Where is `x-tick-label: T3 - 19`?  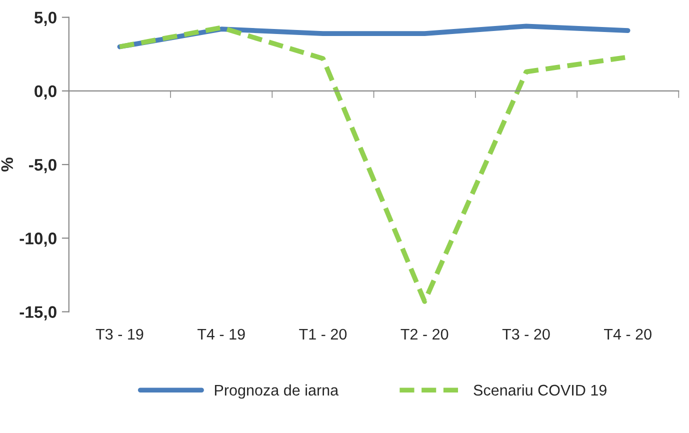 x-tick-label: T3 - 19 is located at coordinates (120, 334).